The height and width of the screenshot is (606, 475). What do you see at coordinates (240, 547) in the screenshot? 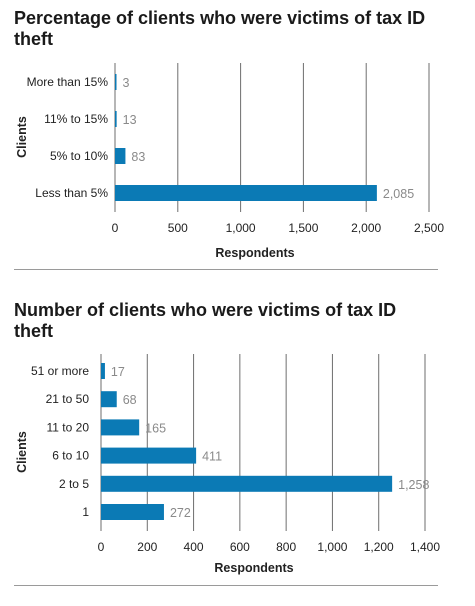
I see `x-tick-label: 600` at bounding box center [240, 547].